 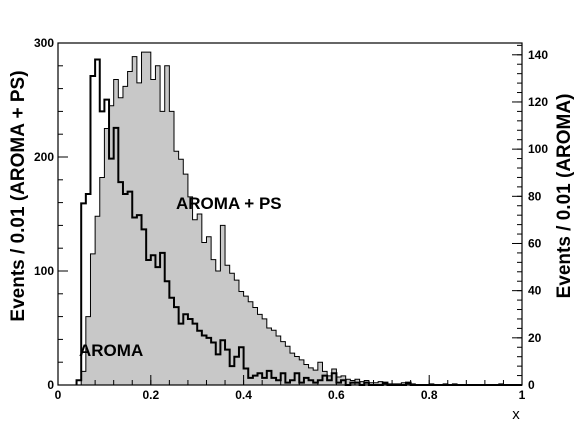 I want to click on x-tick-label: 0.4, so click(x=243, y=395).